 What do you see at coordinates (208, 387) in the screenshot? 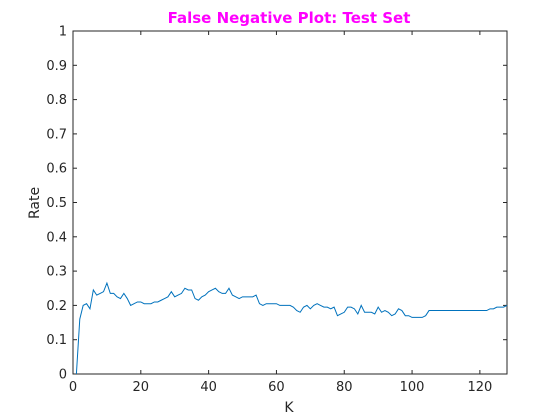
I see `x-tick-label: 40` at bounding box center [208, 387].